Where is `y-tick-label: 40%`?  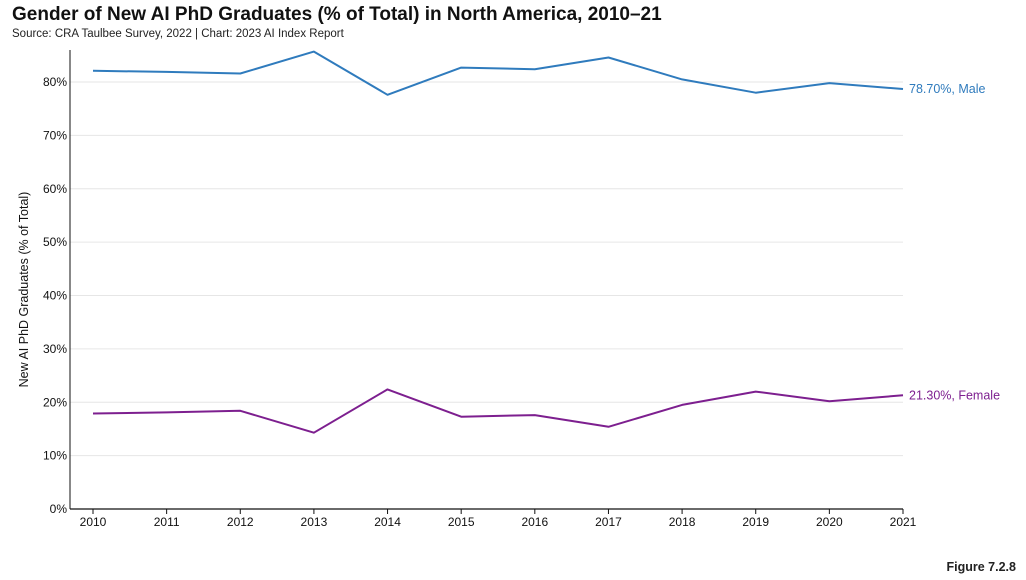 y-tick-label: 40% is located at coordinates (55, 296).